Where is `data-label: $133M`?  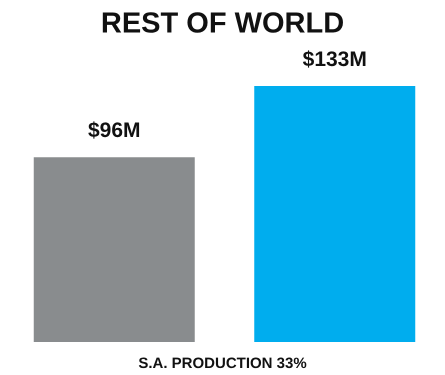
data-label: $133M is located at coordinates (334, 59).